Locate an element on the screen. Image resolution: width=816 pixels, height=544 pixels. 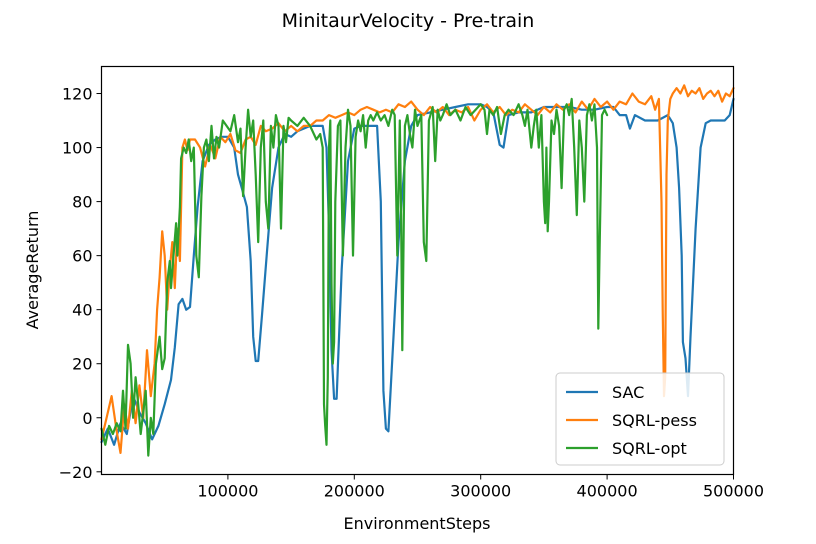
legend: SAC SQRL-pess SQRL-opt is located at coordinates (640, 419).